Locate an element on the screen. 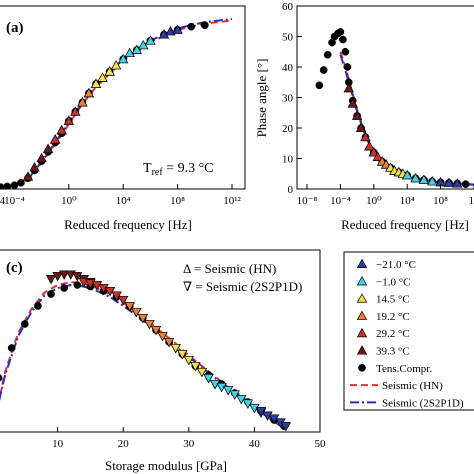 Image resolution: width=474 pixels, height=474 pixels. legend-marker-39-3-c is located at coordinates (362, 350).